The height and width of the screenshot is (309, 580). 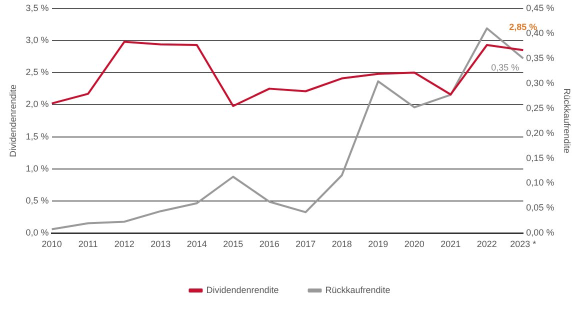 What do you see at coordinates (37, 72) in the screenshot?
I see `y-tick-label: 2,5 %` at bounding box center [37, 72].